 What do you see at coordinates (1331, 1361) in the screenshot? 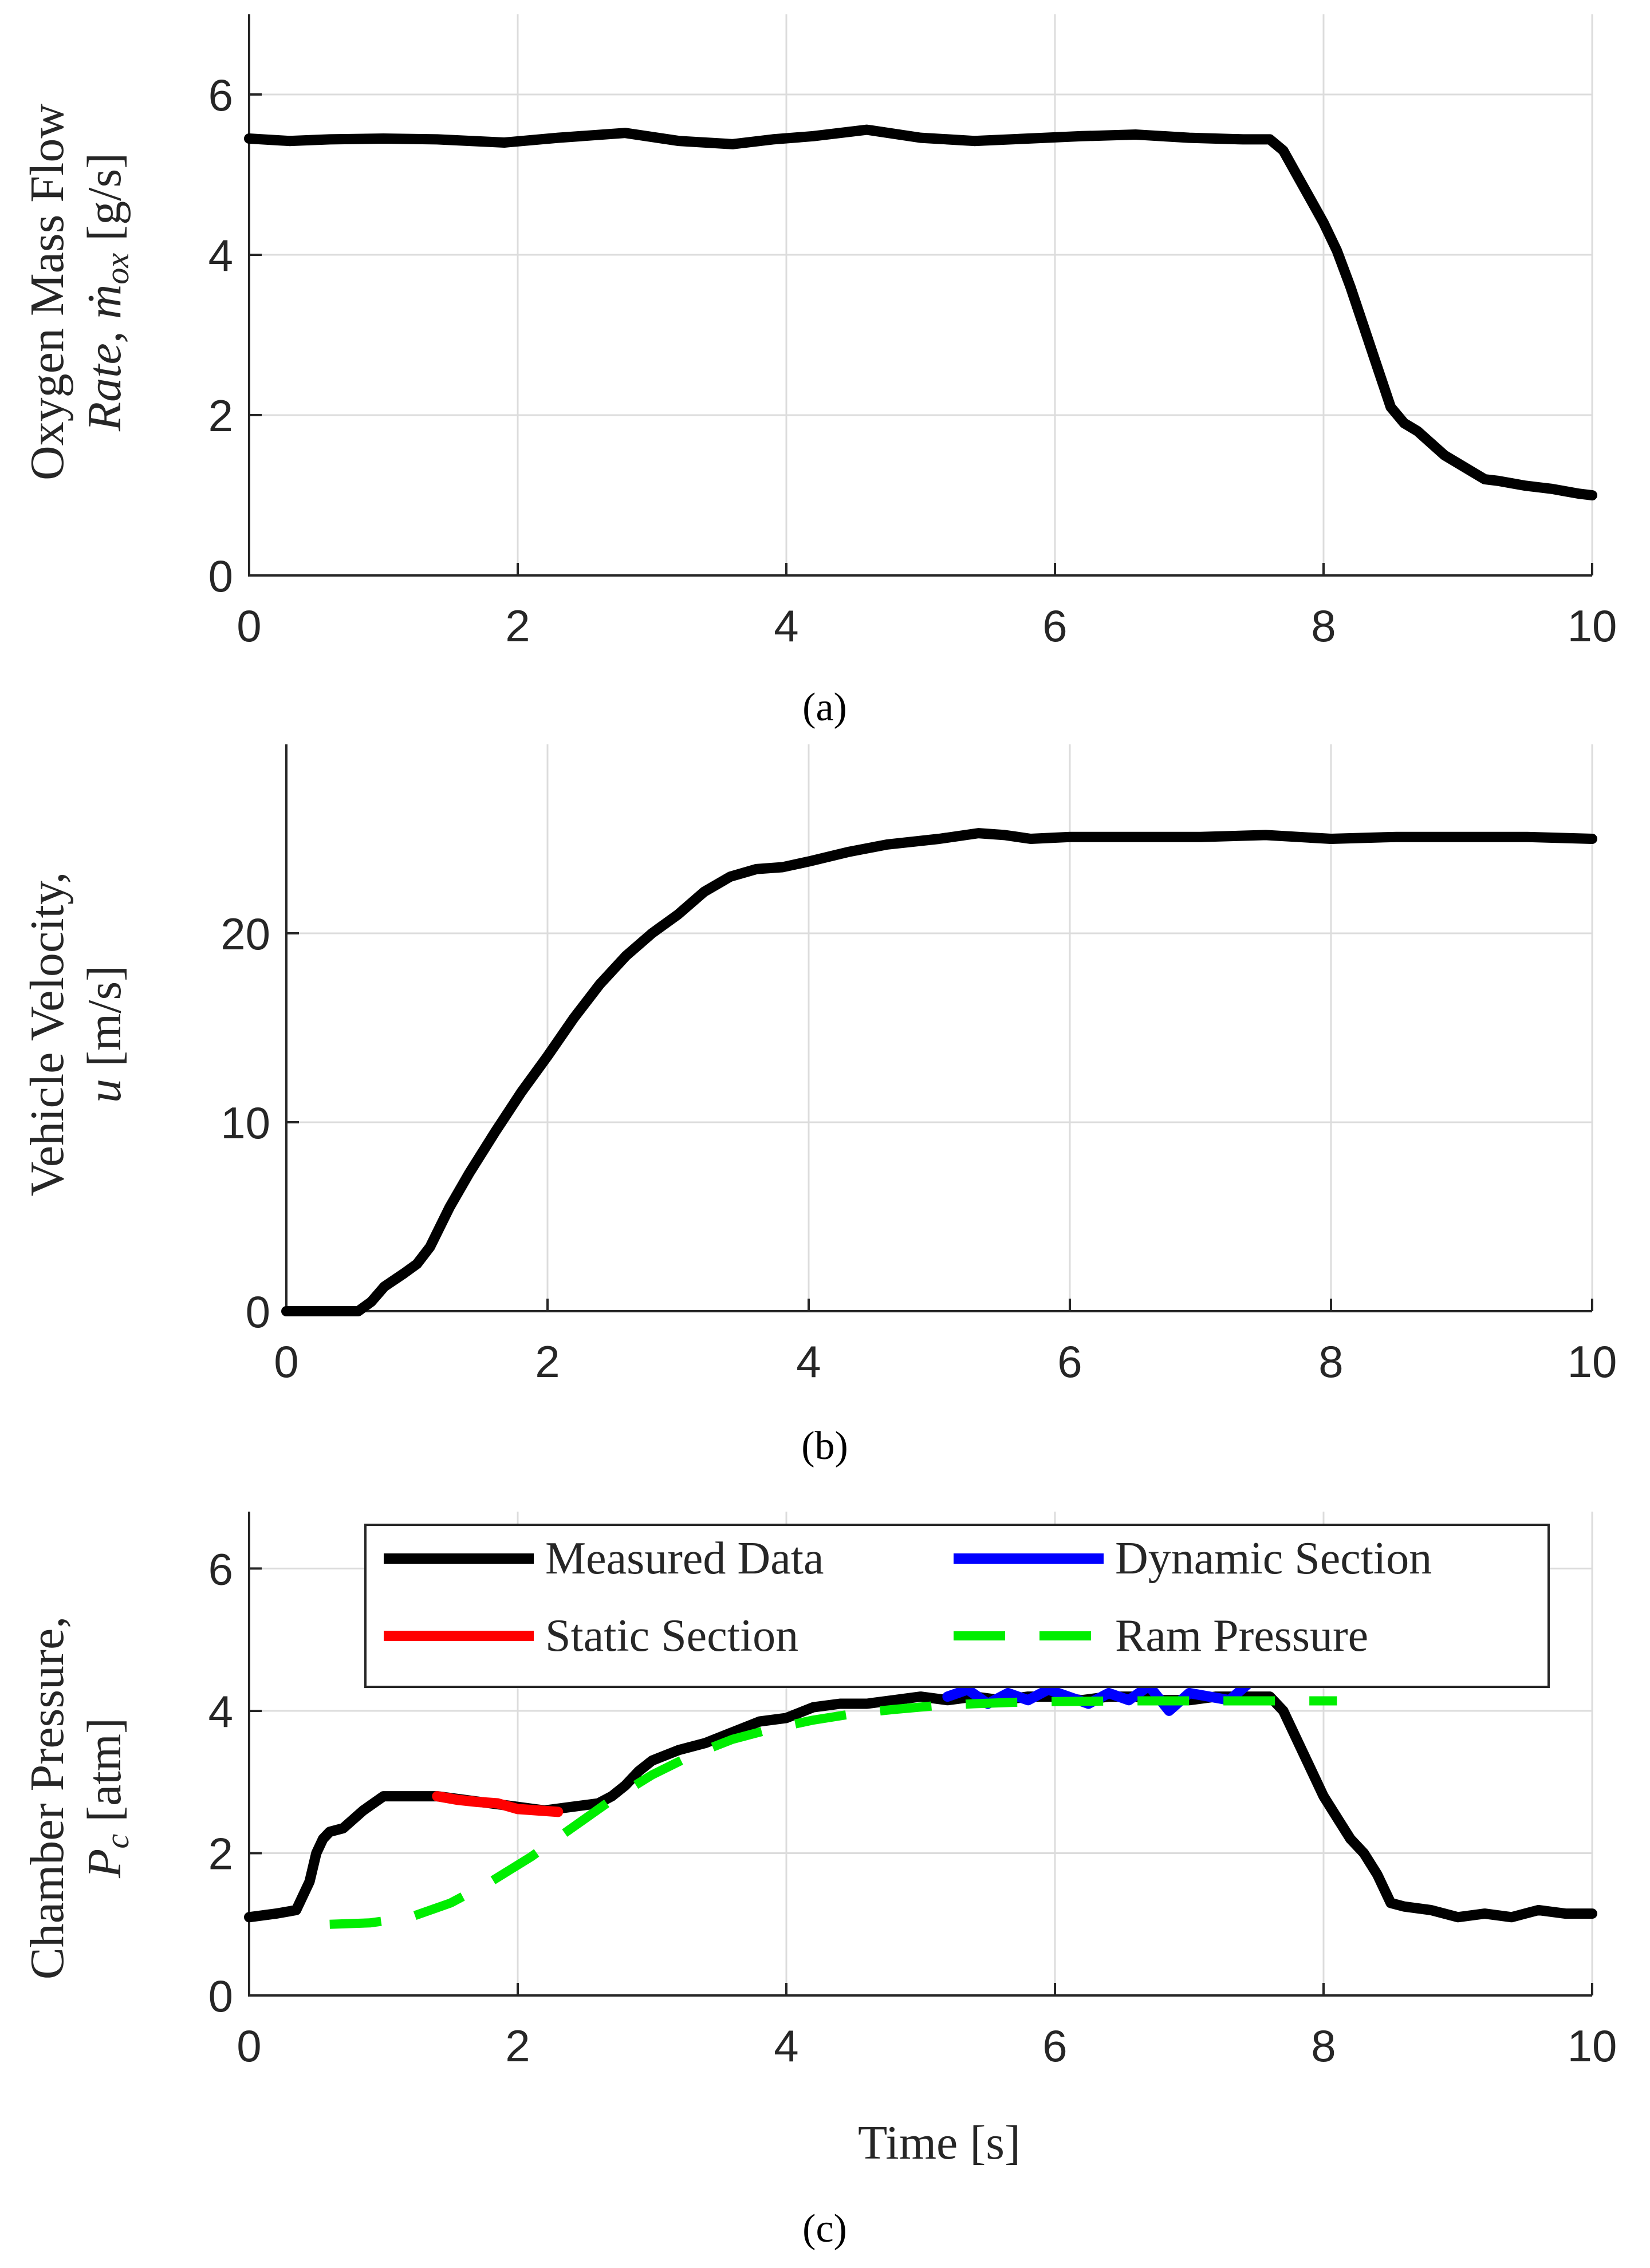
I see `panel-b-xtick-label-4: 8` at bounding box center [1331, 1361].